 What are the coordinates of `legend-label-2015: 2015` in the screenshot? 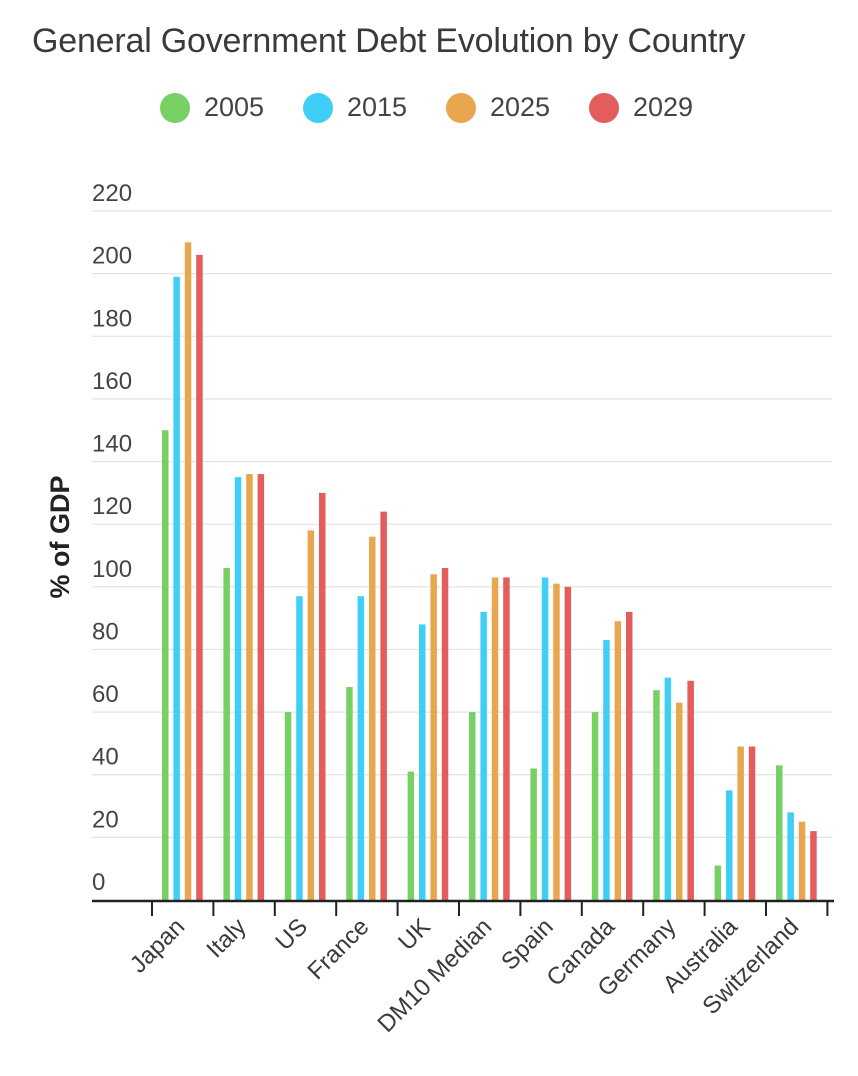 It's located at (377, 107).